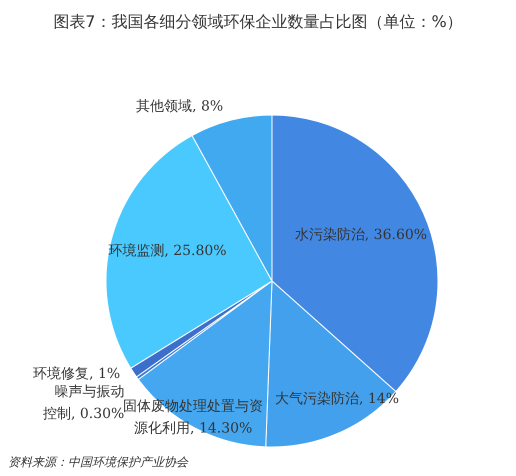 This screenshot has height=476, width=516. I want to click on text: 资料来源：中国环境保护产业协会, so click(98, 462).